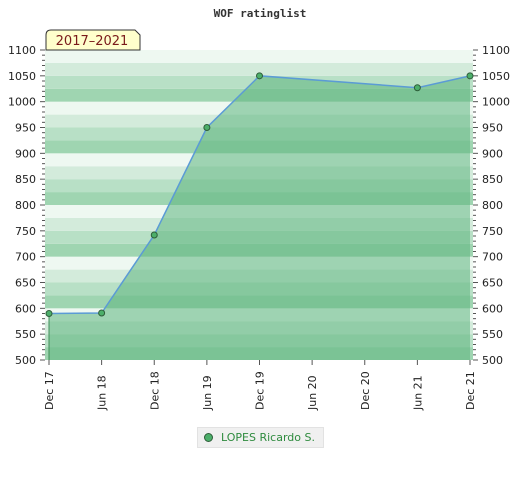 The image size is (520, 480). Describe the element at coordinates (492, 179) in the screenshot. I see `y-tick-label-right: 850` at that location.